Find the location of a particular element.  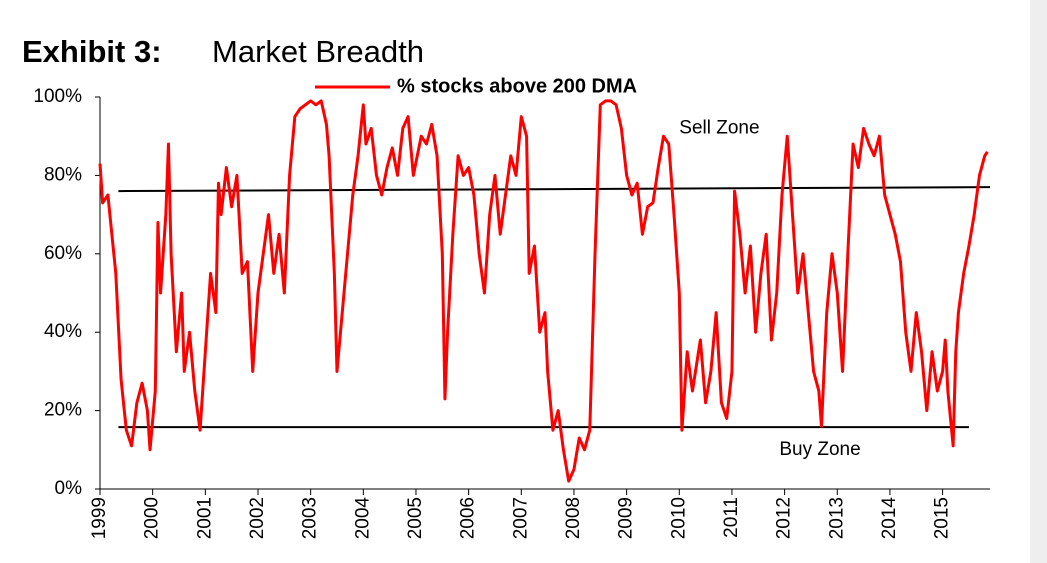

x-tick-label: 2012 is located at coordinates (784, 518).